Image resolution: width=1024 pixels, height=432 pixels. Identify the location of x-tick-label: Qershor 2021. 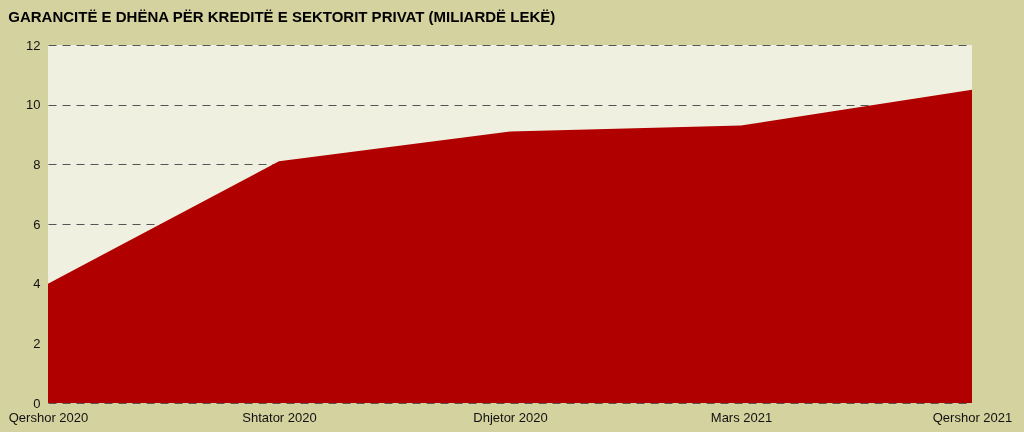
(972, 417).